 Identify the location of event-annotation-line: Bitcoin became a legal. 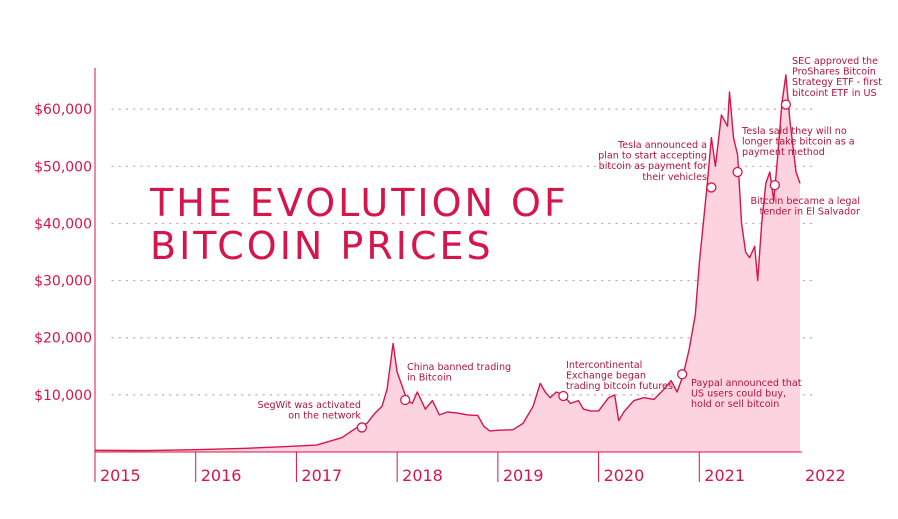
(805, 201).